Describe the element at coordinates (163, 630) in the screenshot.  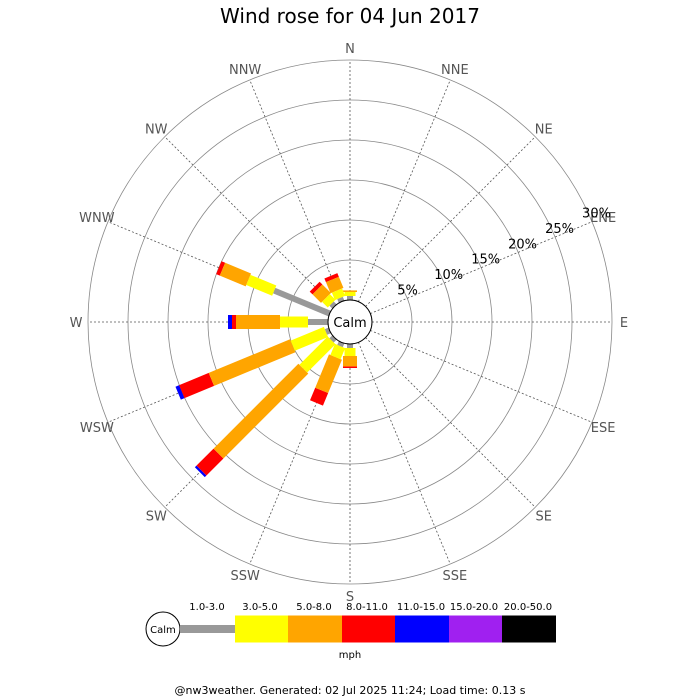
I see `legend-calm-label: Calm` at that location.